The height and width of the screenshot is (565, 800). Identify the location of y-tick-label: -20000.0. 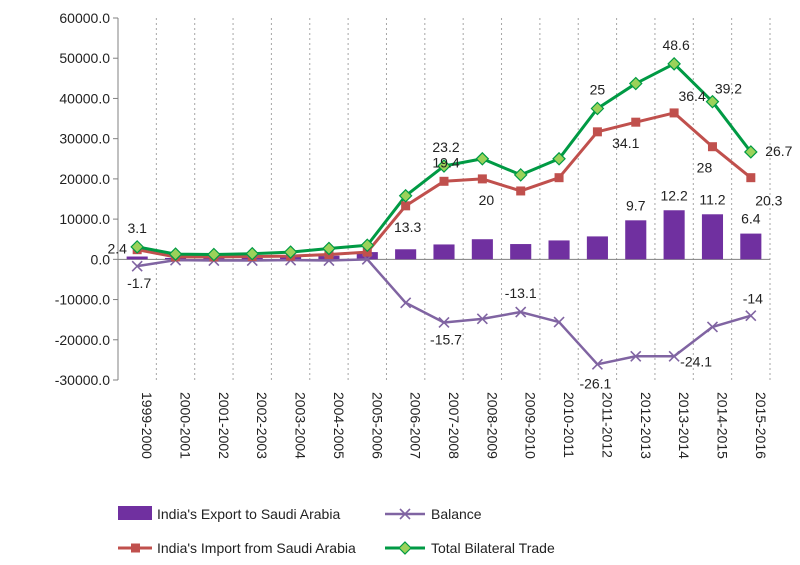
(82, 340).